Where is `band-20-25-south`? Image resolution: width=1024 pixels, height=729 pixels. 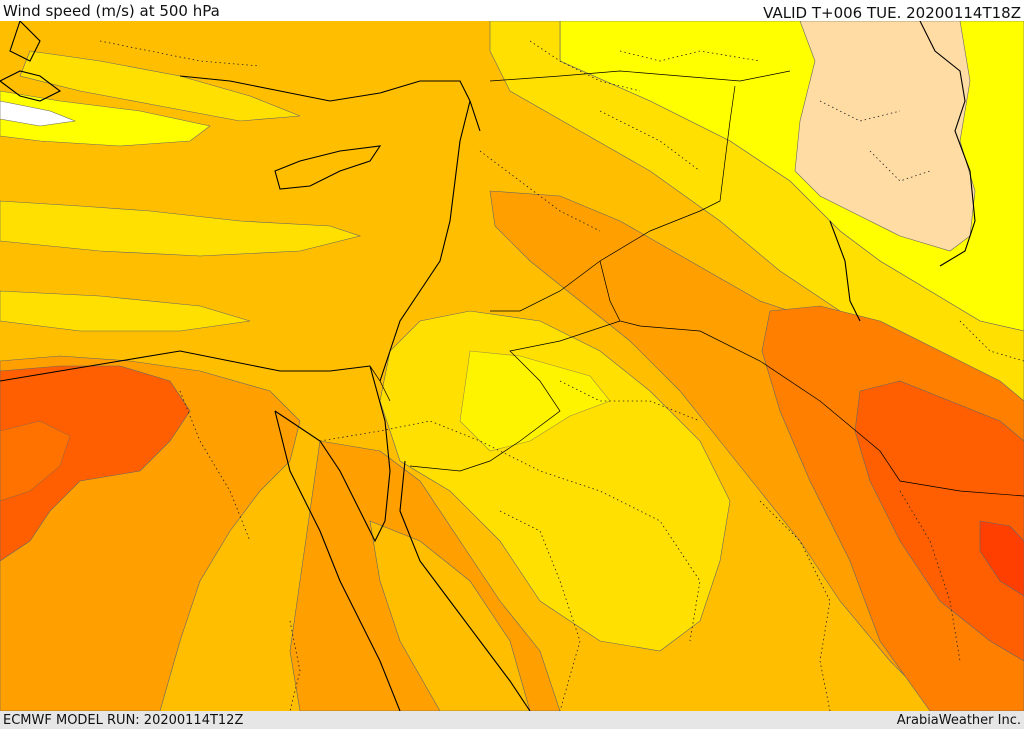 band-20-25-south is located at coordinates (450, 615).